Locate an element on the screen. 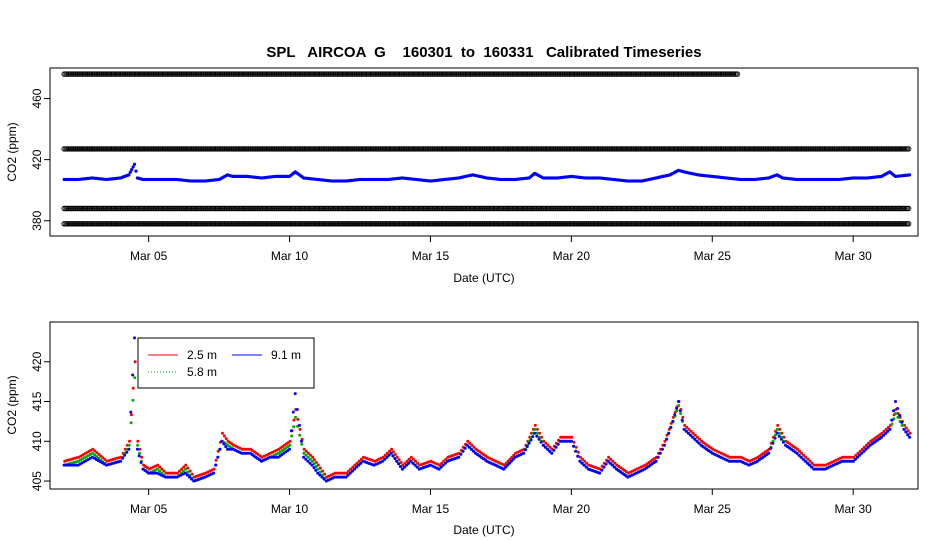 The image size is (936, 540). legend-label-9-1m: 9.1 m is located at coordinates (286, 355).